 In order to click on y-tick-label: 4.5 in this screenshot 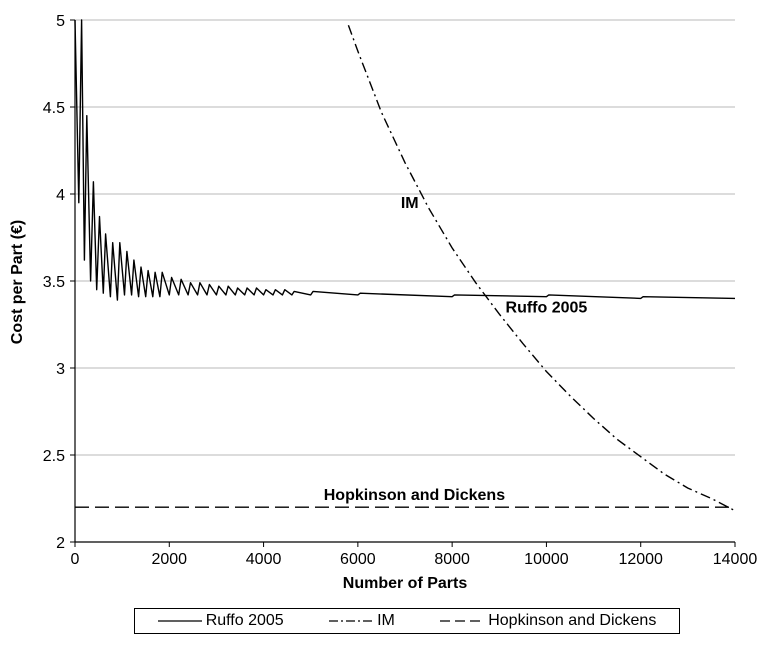, I will do `click(54, 108)`.